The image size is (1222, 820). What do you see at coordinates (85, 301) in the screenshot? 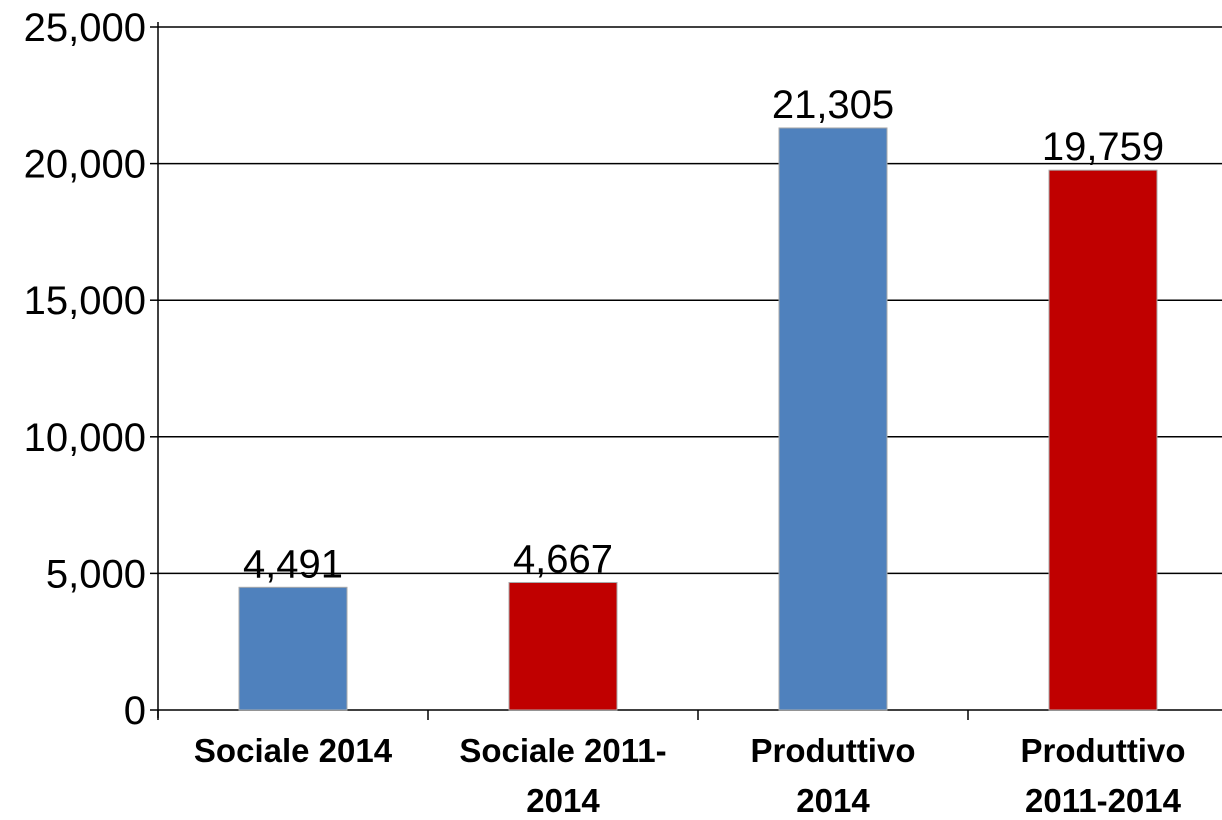
I see `y-tick-label: 15,000` at bounding box center [85, 301].